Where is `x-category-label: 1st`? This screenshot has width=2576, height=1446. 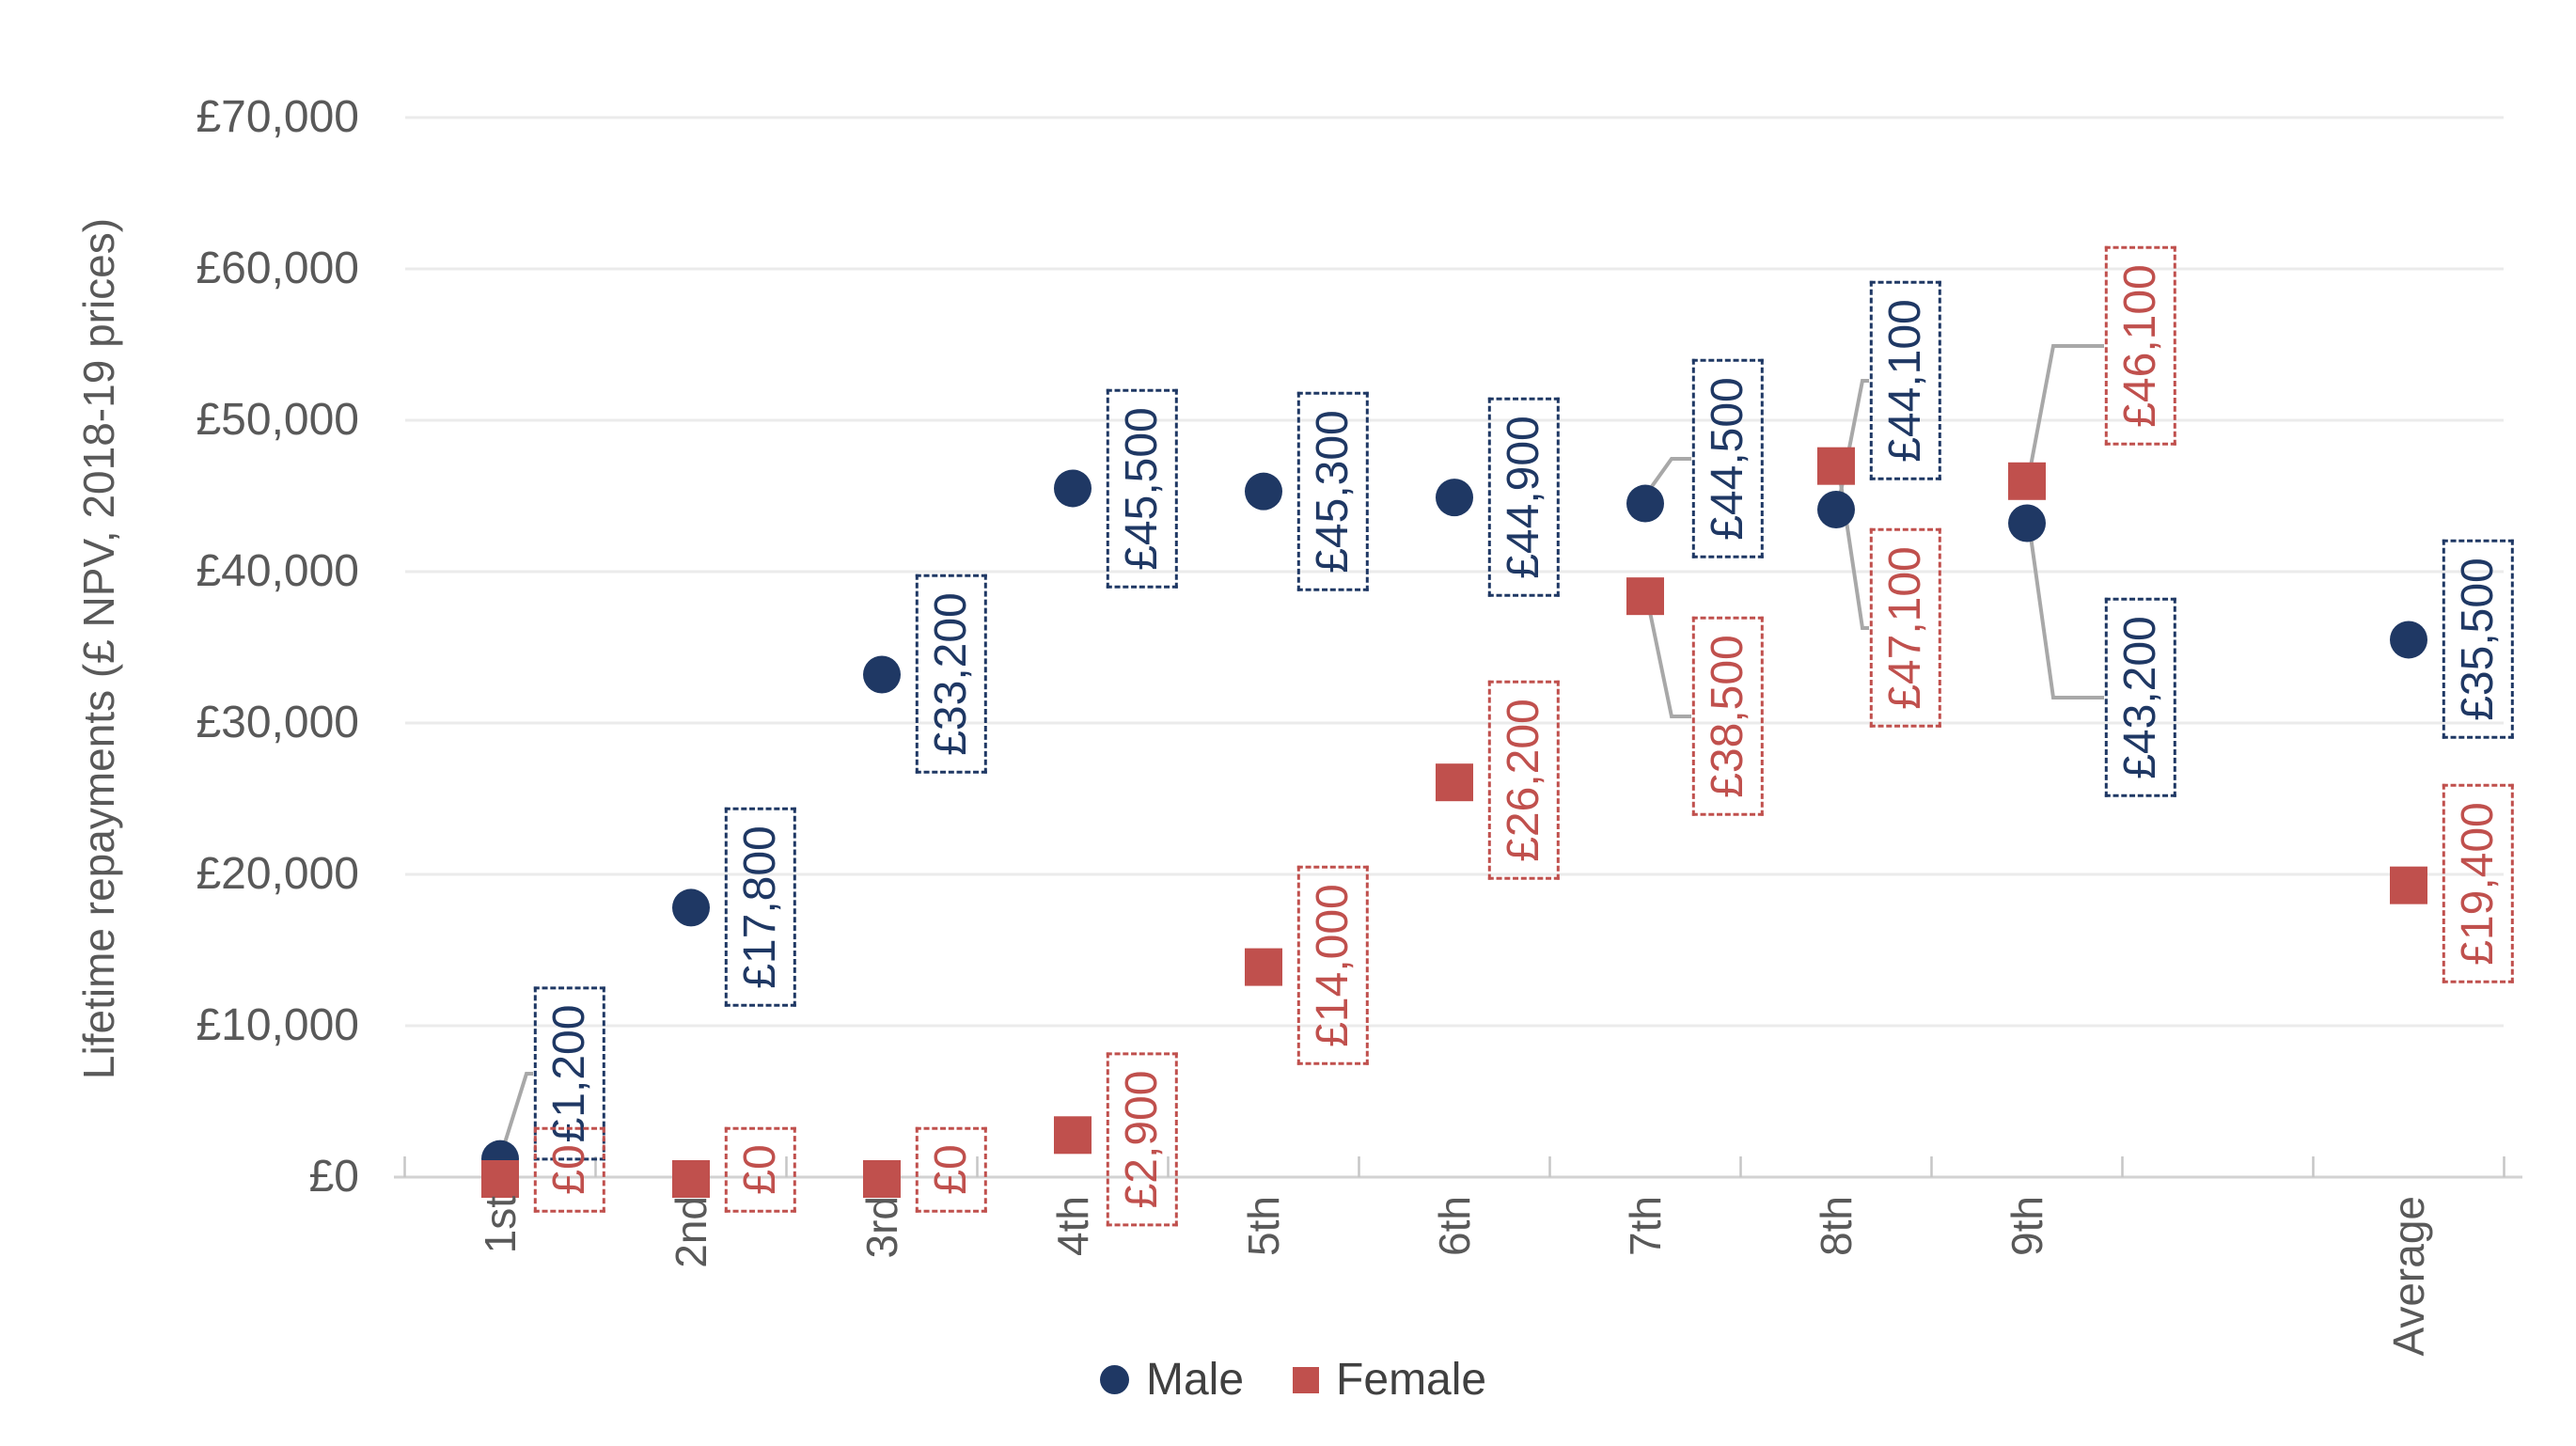 x-category-label: 1st is located at coordinates (501, 1225).